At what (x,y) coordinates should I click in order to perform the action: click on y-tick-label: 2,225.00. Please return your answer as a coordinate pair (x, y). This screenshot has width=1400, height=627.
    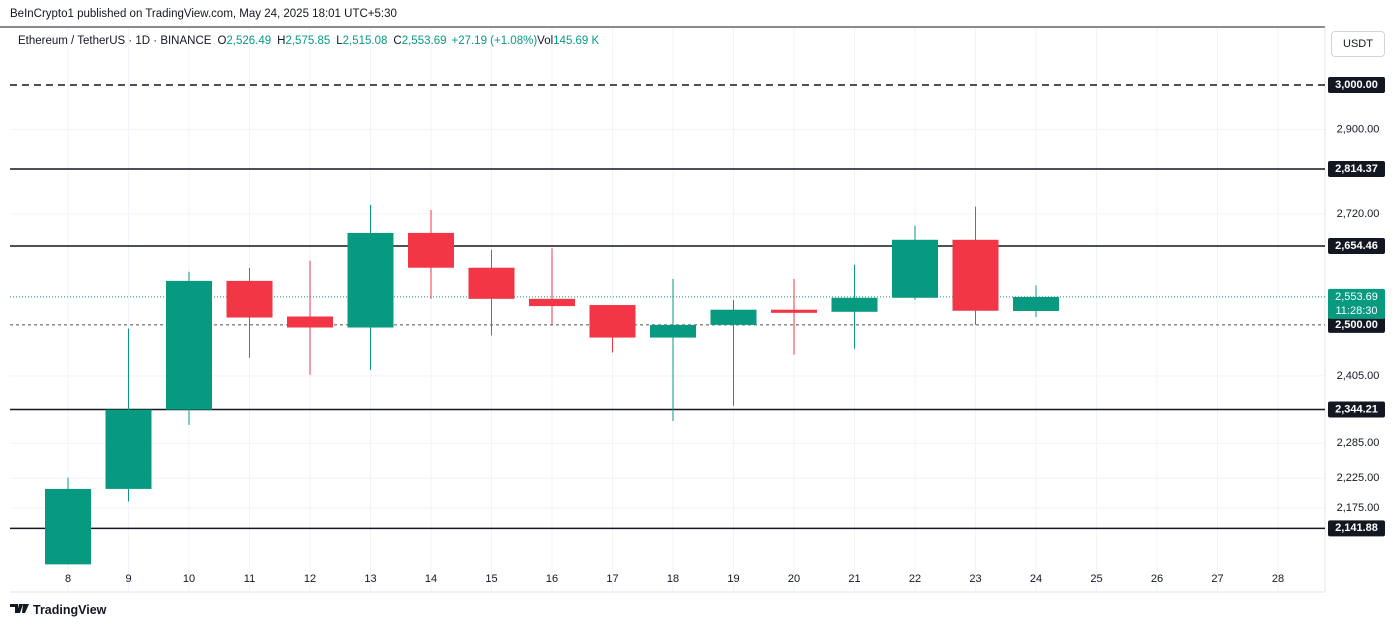
    Looking at the image, I should click on (1358, 478).